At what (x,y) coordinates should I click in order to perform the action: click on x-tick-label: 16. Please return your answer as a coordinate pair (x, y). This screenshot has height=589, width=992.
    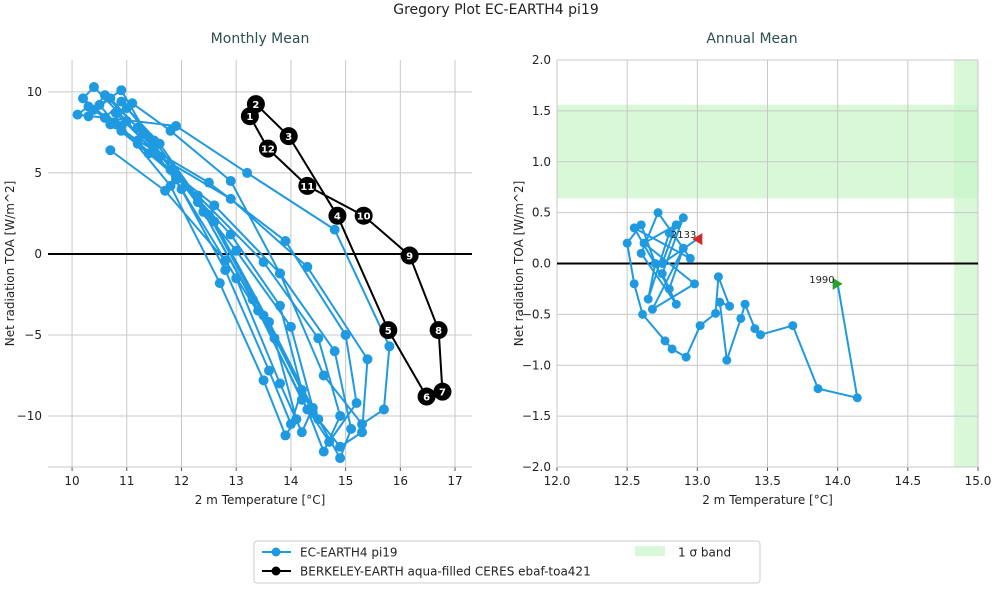
    Looking at the image, I should click on (400, 481).